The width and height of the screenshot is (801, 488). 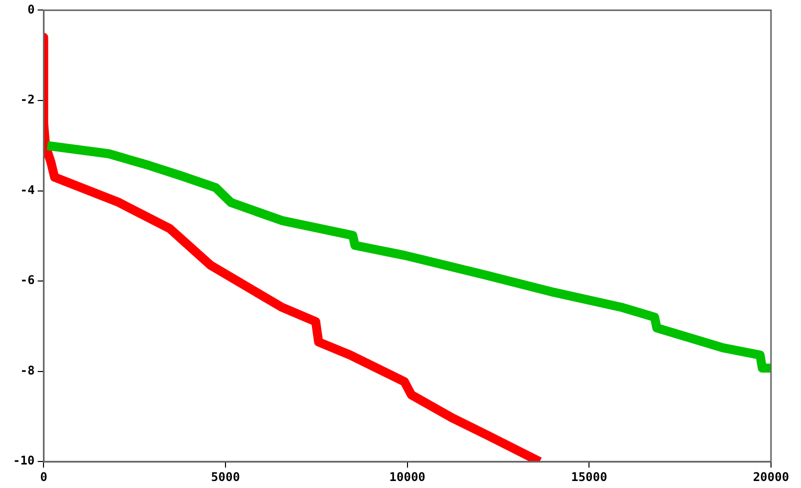 I want to click on x-tick-label: 0, so click(x=44, y=477).